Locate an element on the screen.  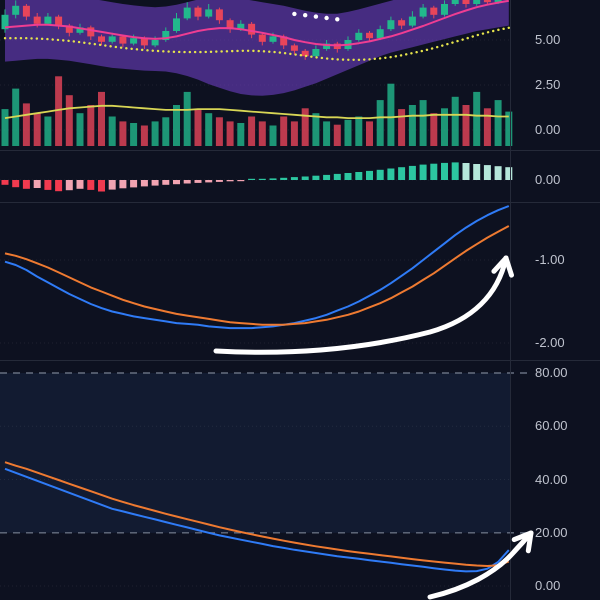
volume-bars is located at coordinates (257, 111).